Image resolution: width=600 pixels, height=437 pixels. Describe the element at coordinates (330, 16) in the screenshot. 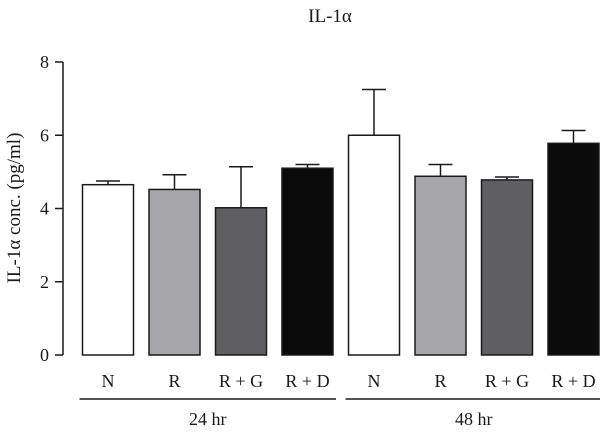

I see `chart-title: IL-1α` at that location.